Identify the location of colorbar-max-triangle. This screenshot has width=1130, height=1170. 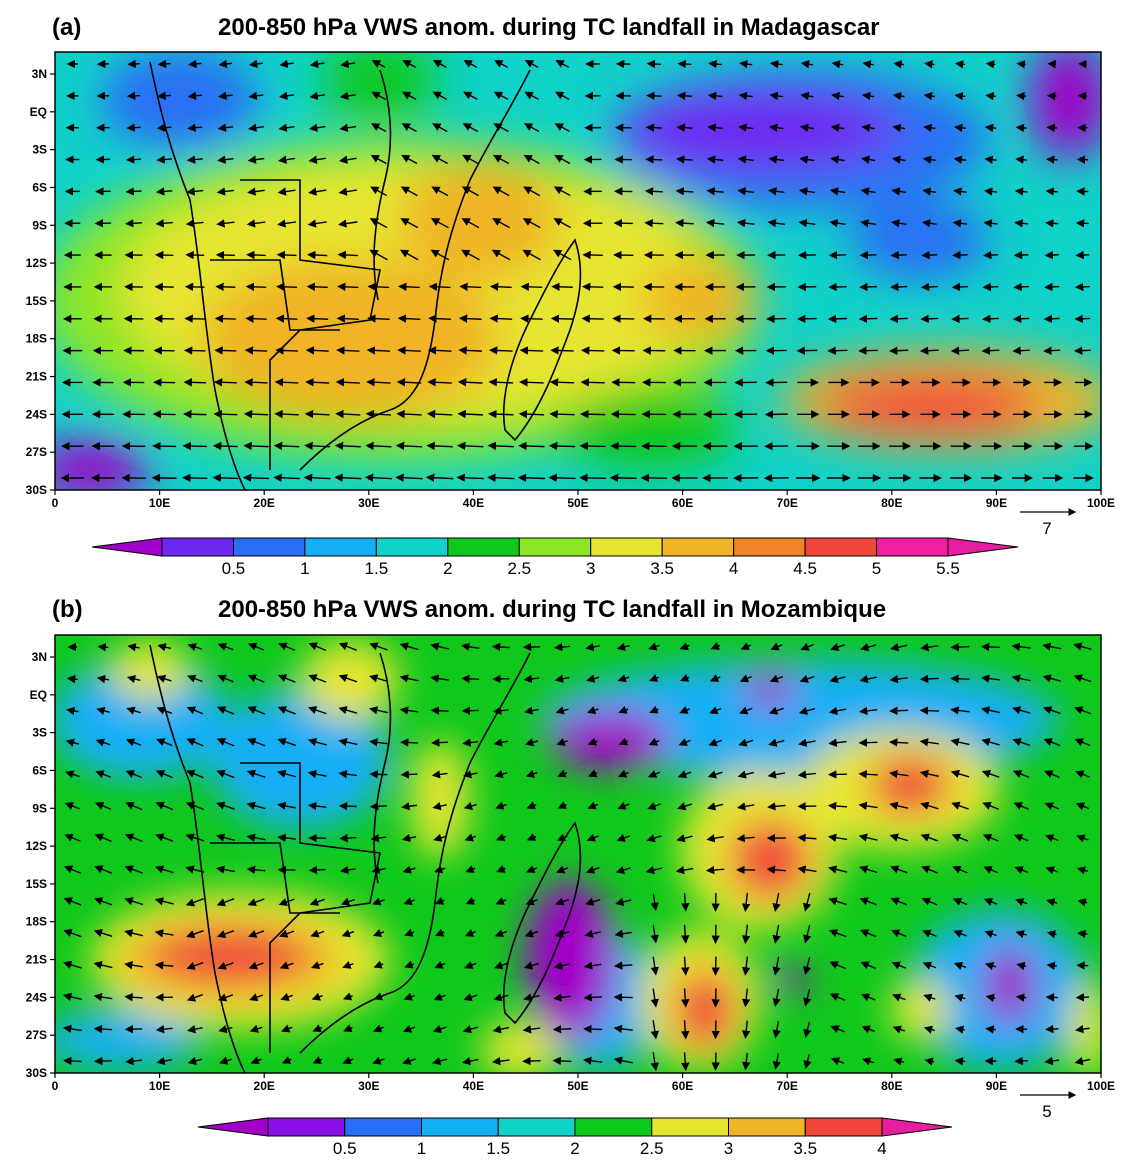
(983, 547).